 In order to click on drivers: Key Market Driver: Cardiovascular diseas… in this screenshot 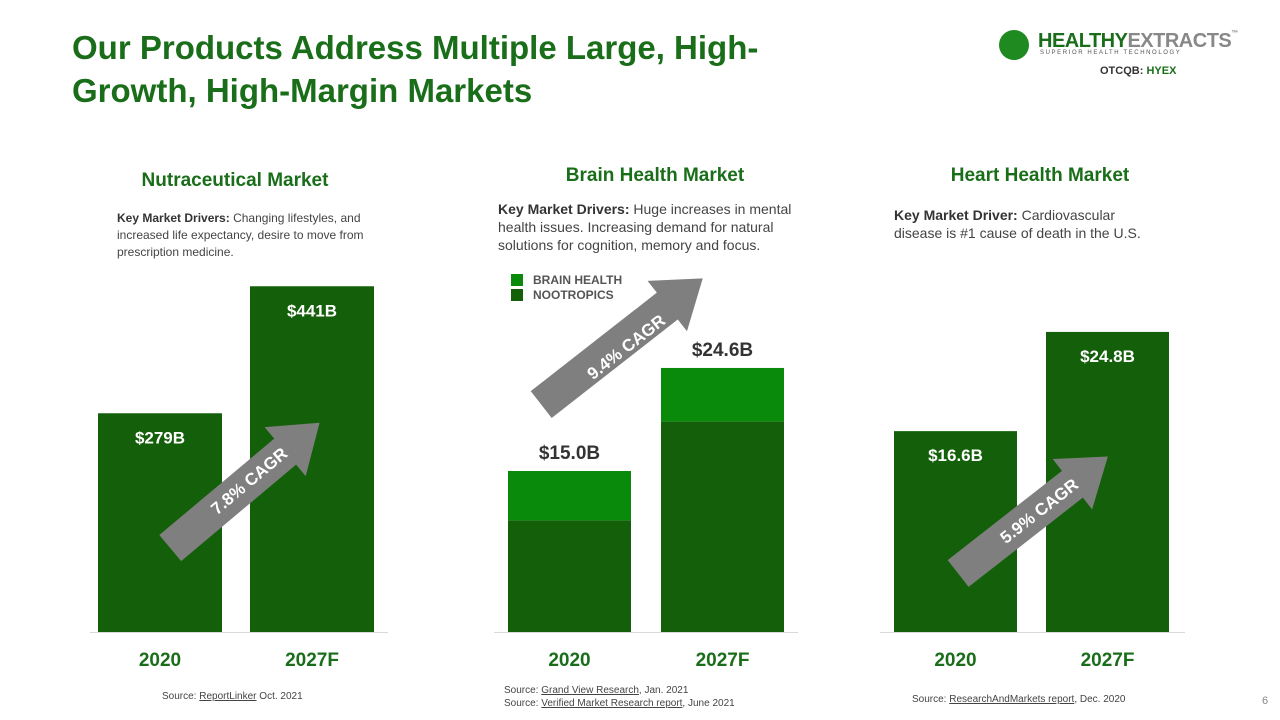, I will do `click(1029, 224)`.